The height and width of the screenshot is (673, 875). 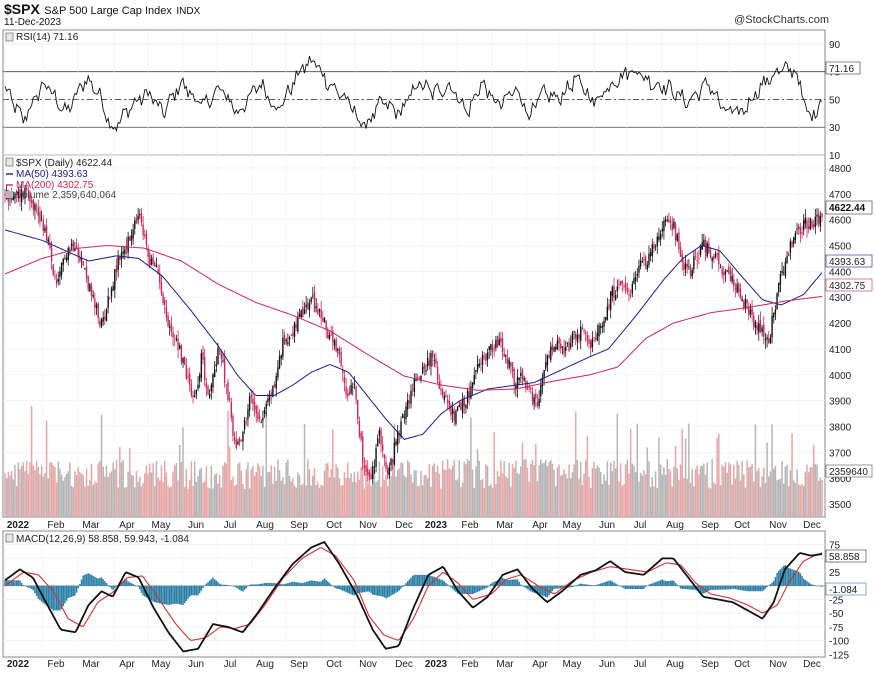 I want to click on security-name: S&P 500 Large Cap Index, so click(x=108, y=11).